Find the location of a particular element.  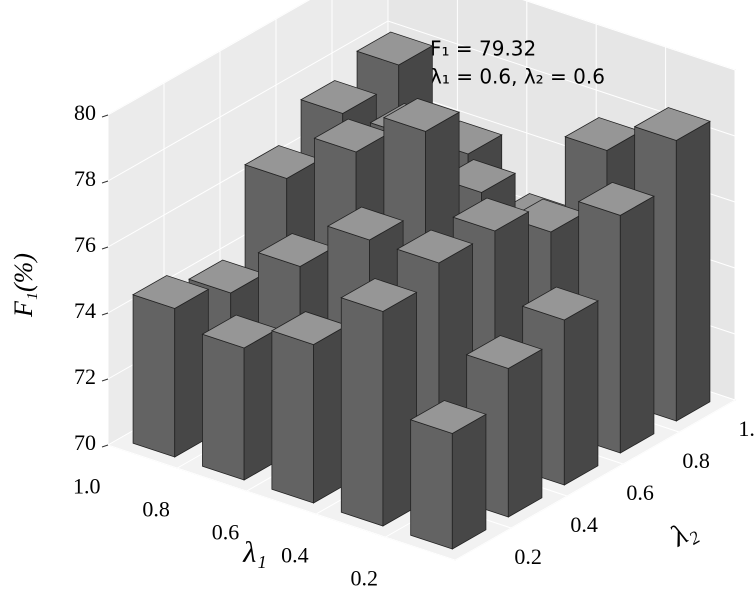

z-tick-label: 74 is located at coordinates (85, 310).